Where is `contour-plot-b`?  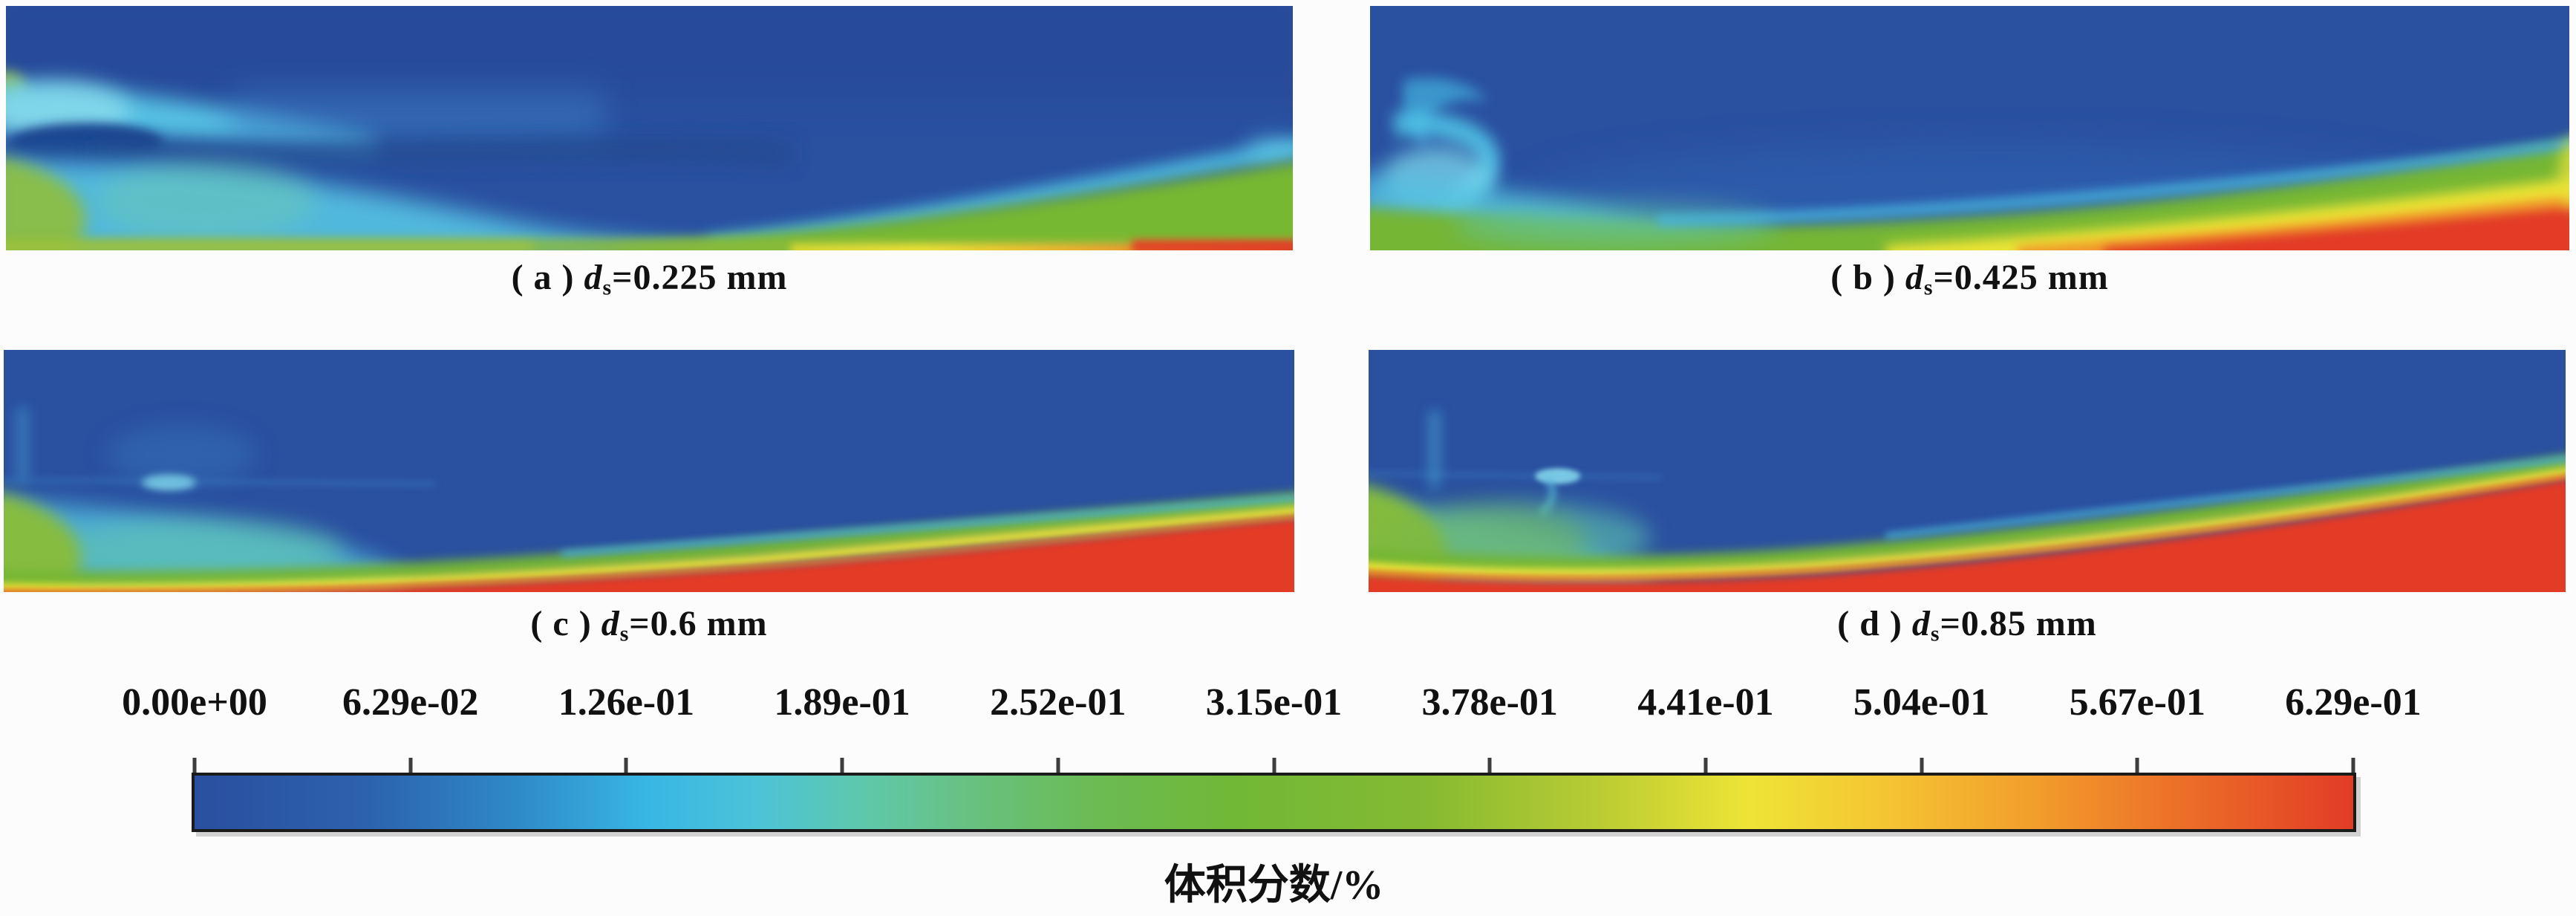
contour-plot-b is located at coordinates (1969, 128).